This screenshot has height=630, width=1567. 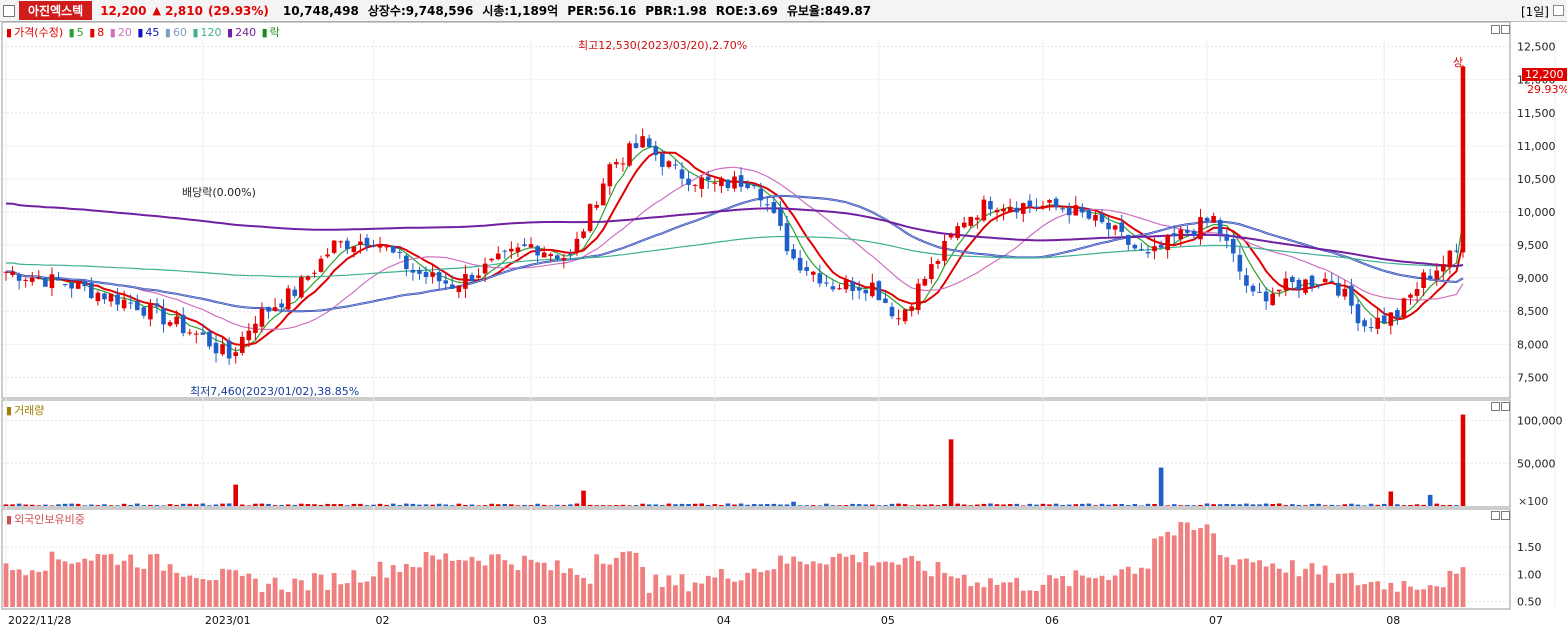 What do you see at coordinates (1529, 602) in the screenshot?
I see `foreign-tick-label: 0.50` at bounding box center [1529, 602].